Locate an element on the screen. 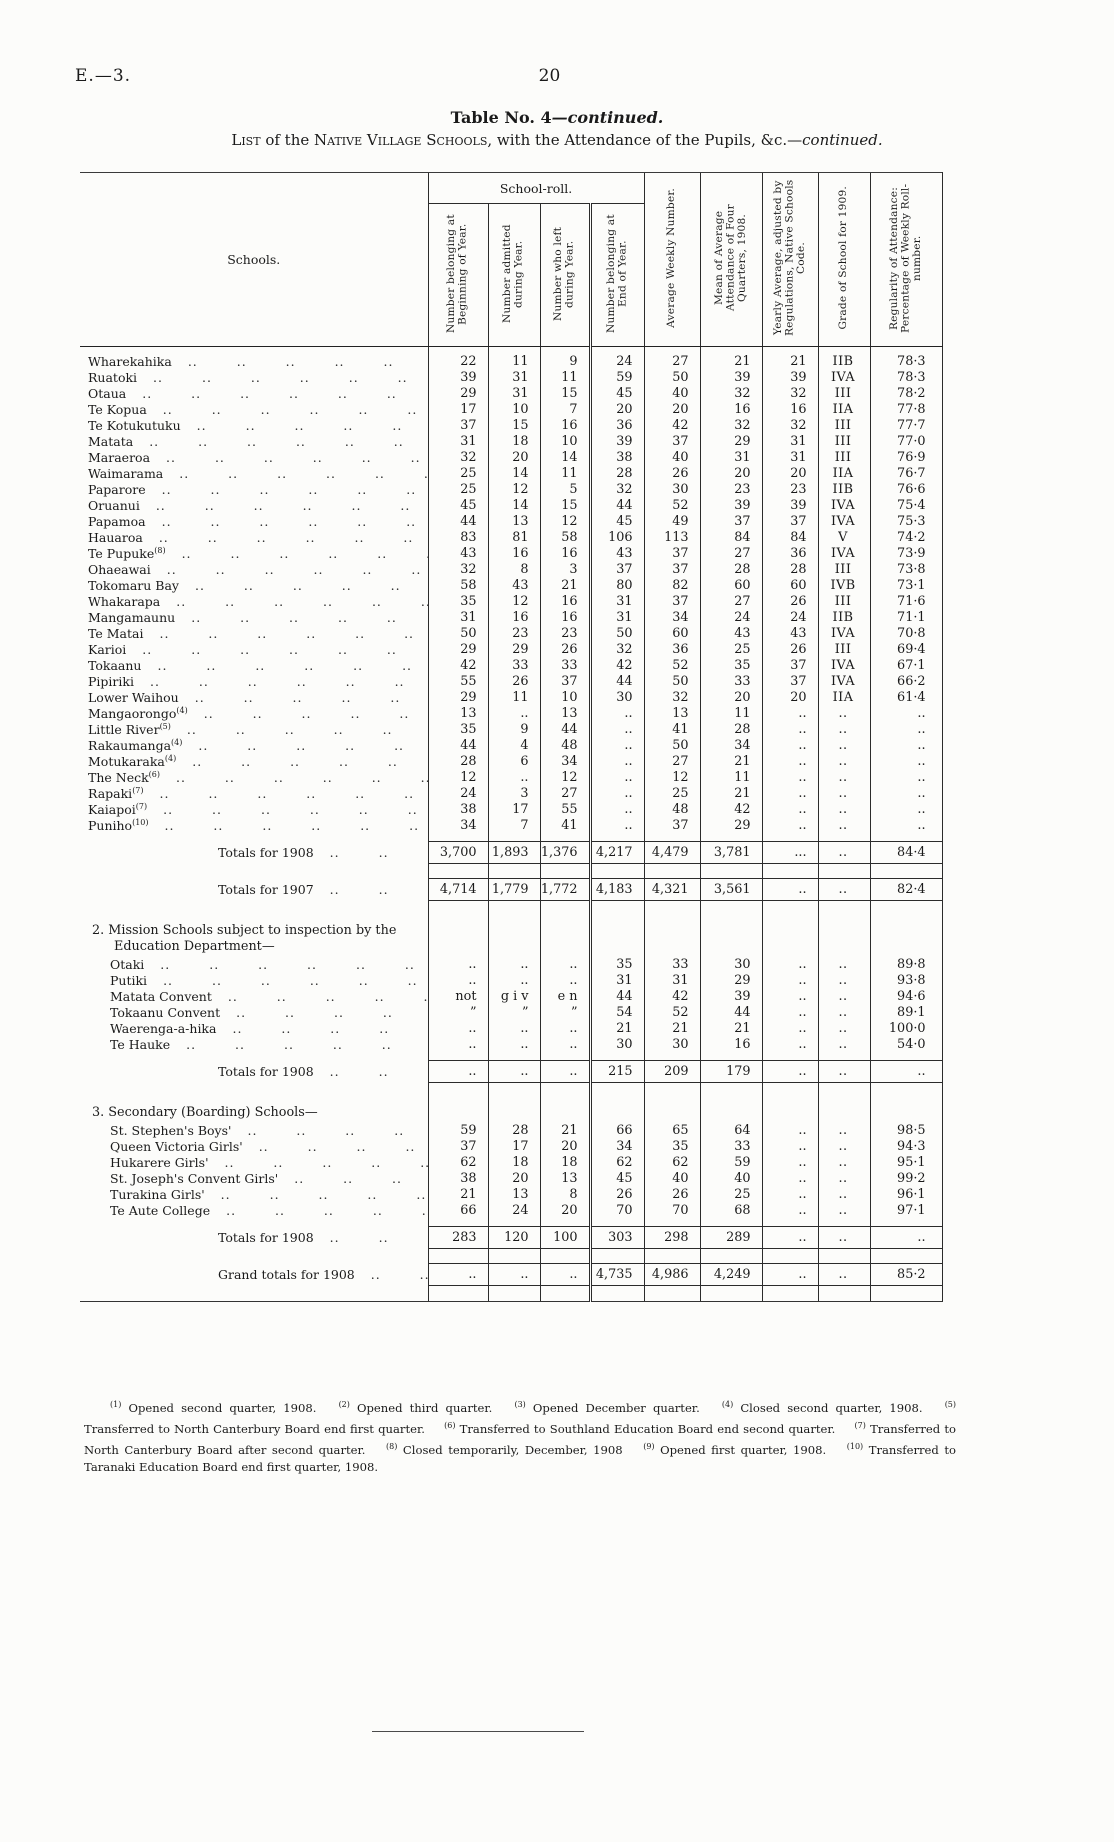 The height and width of the screenshot is (1842, 1114). value-cell: 44 is located at coordinates (457, 522).